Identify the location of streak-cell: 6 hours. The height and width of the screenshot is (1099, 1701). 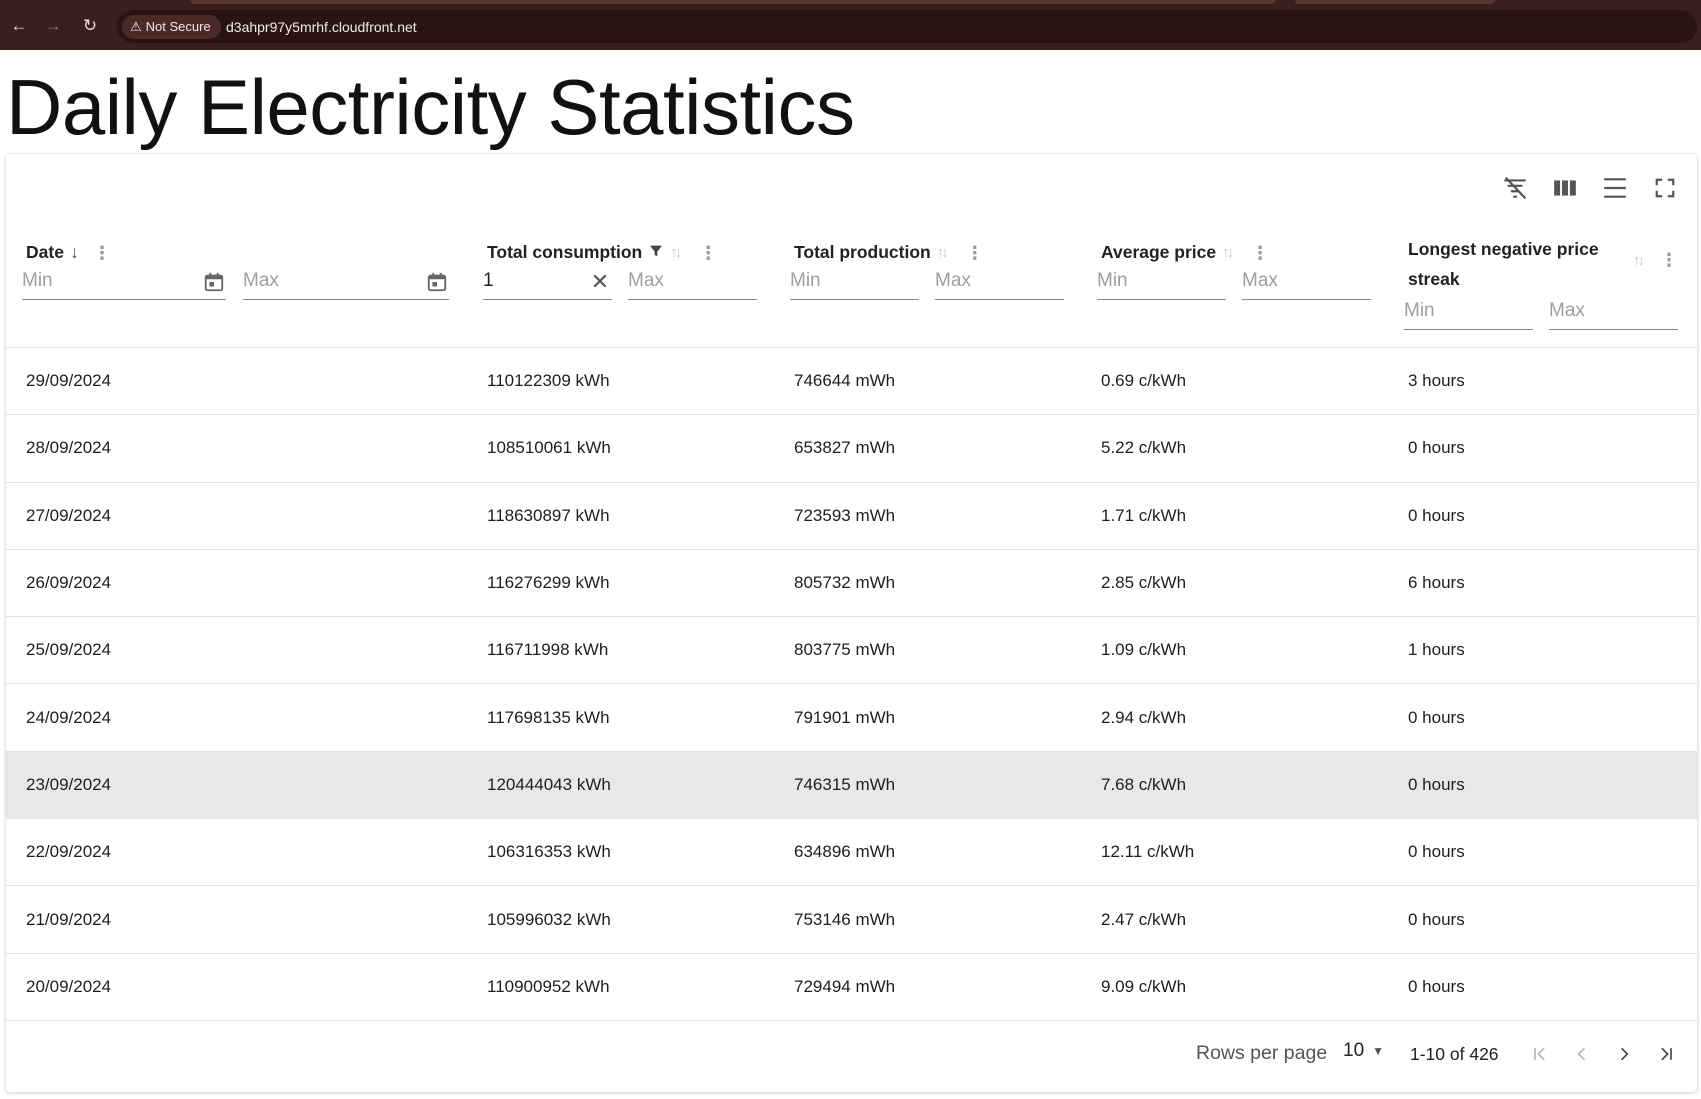
(1436, 583).